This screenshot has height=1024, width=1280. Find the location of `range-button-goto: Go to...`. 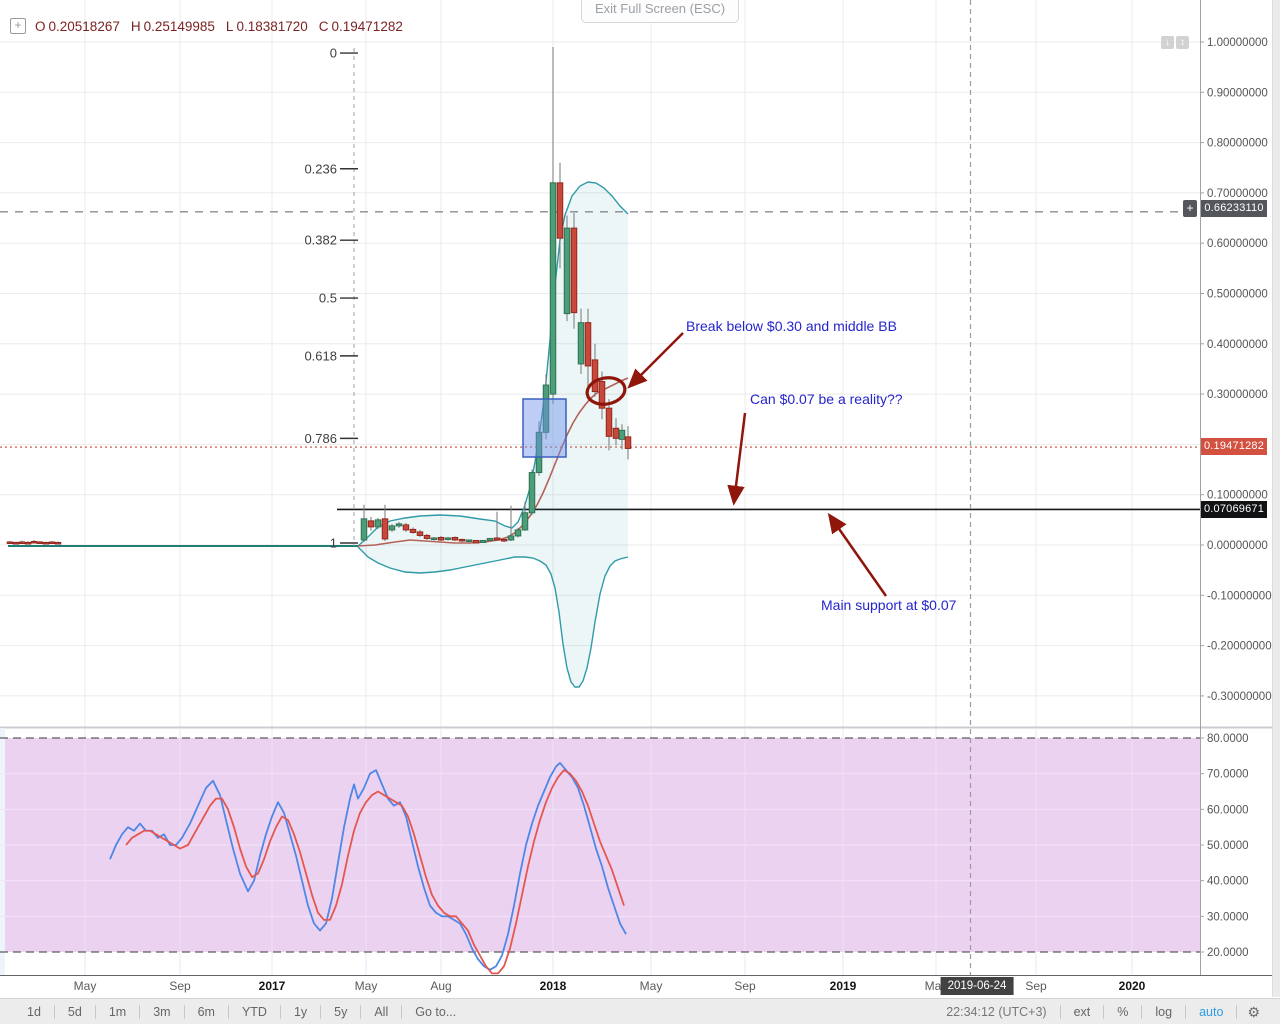

range-button-goto: Go to... is located at coordinates (436, 1012).